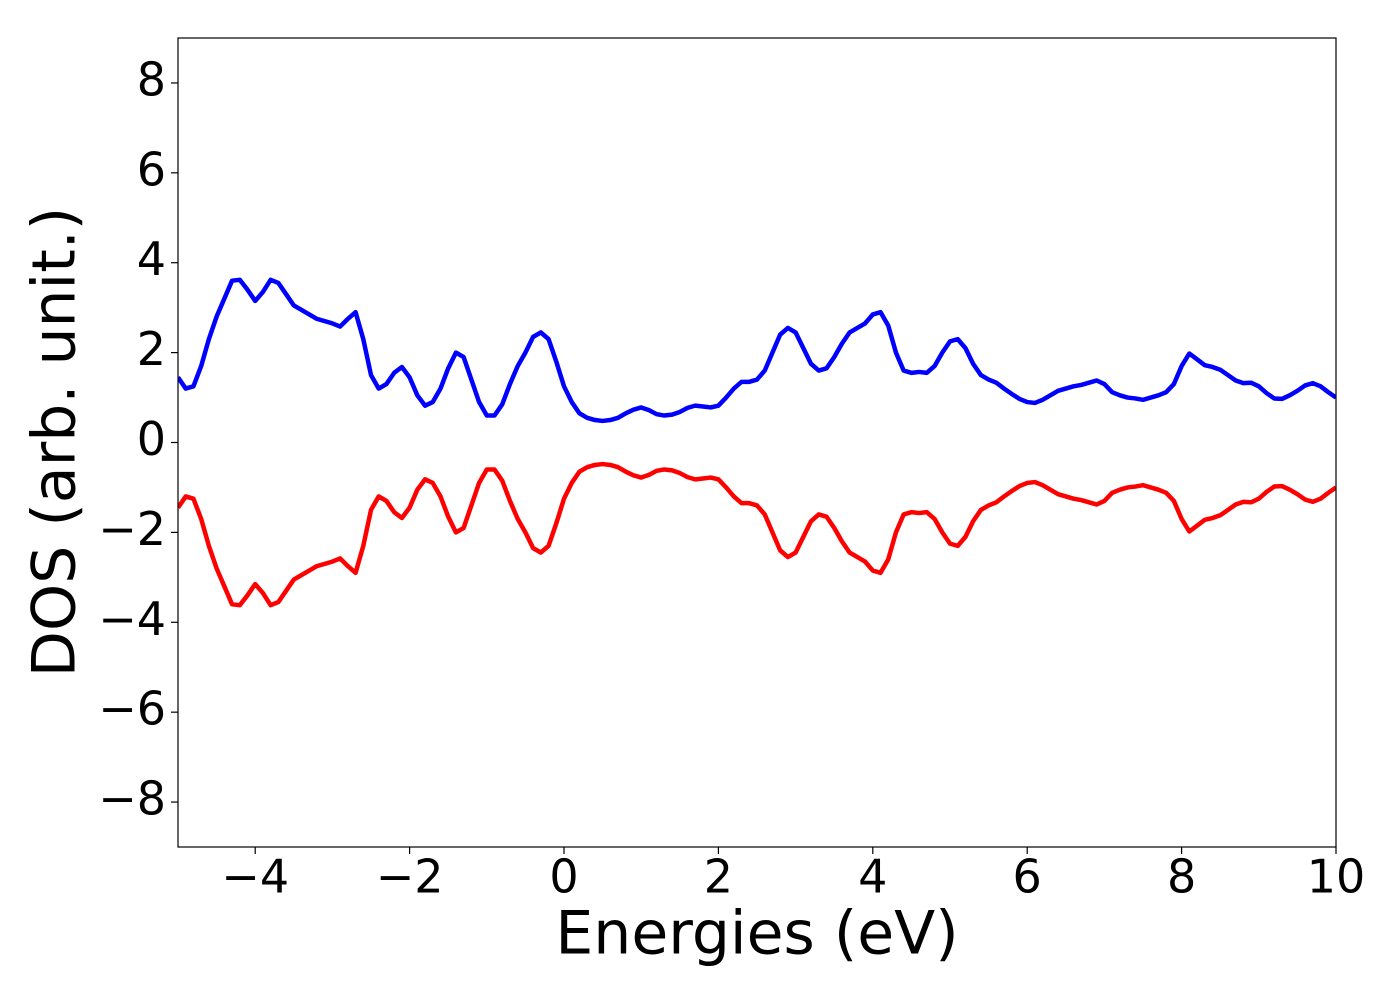 This screenshot has width=1400, height=1000. I want to click on y-tick-label: 2, so click(151, 349).